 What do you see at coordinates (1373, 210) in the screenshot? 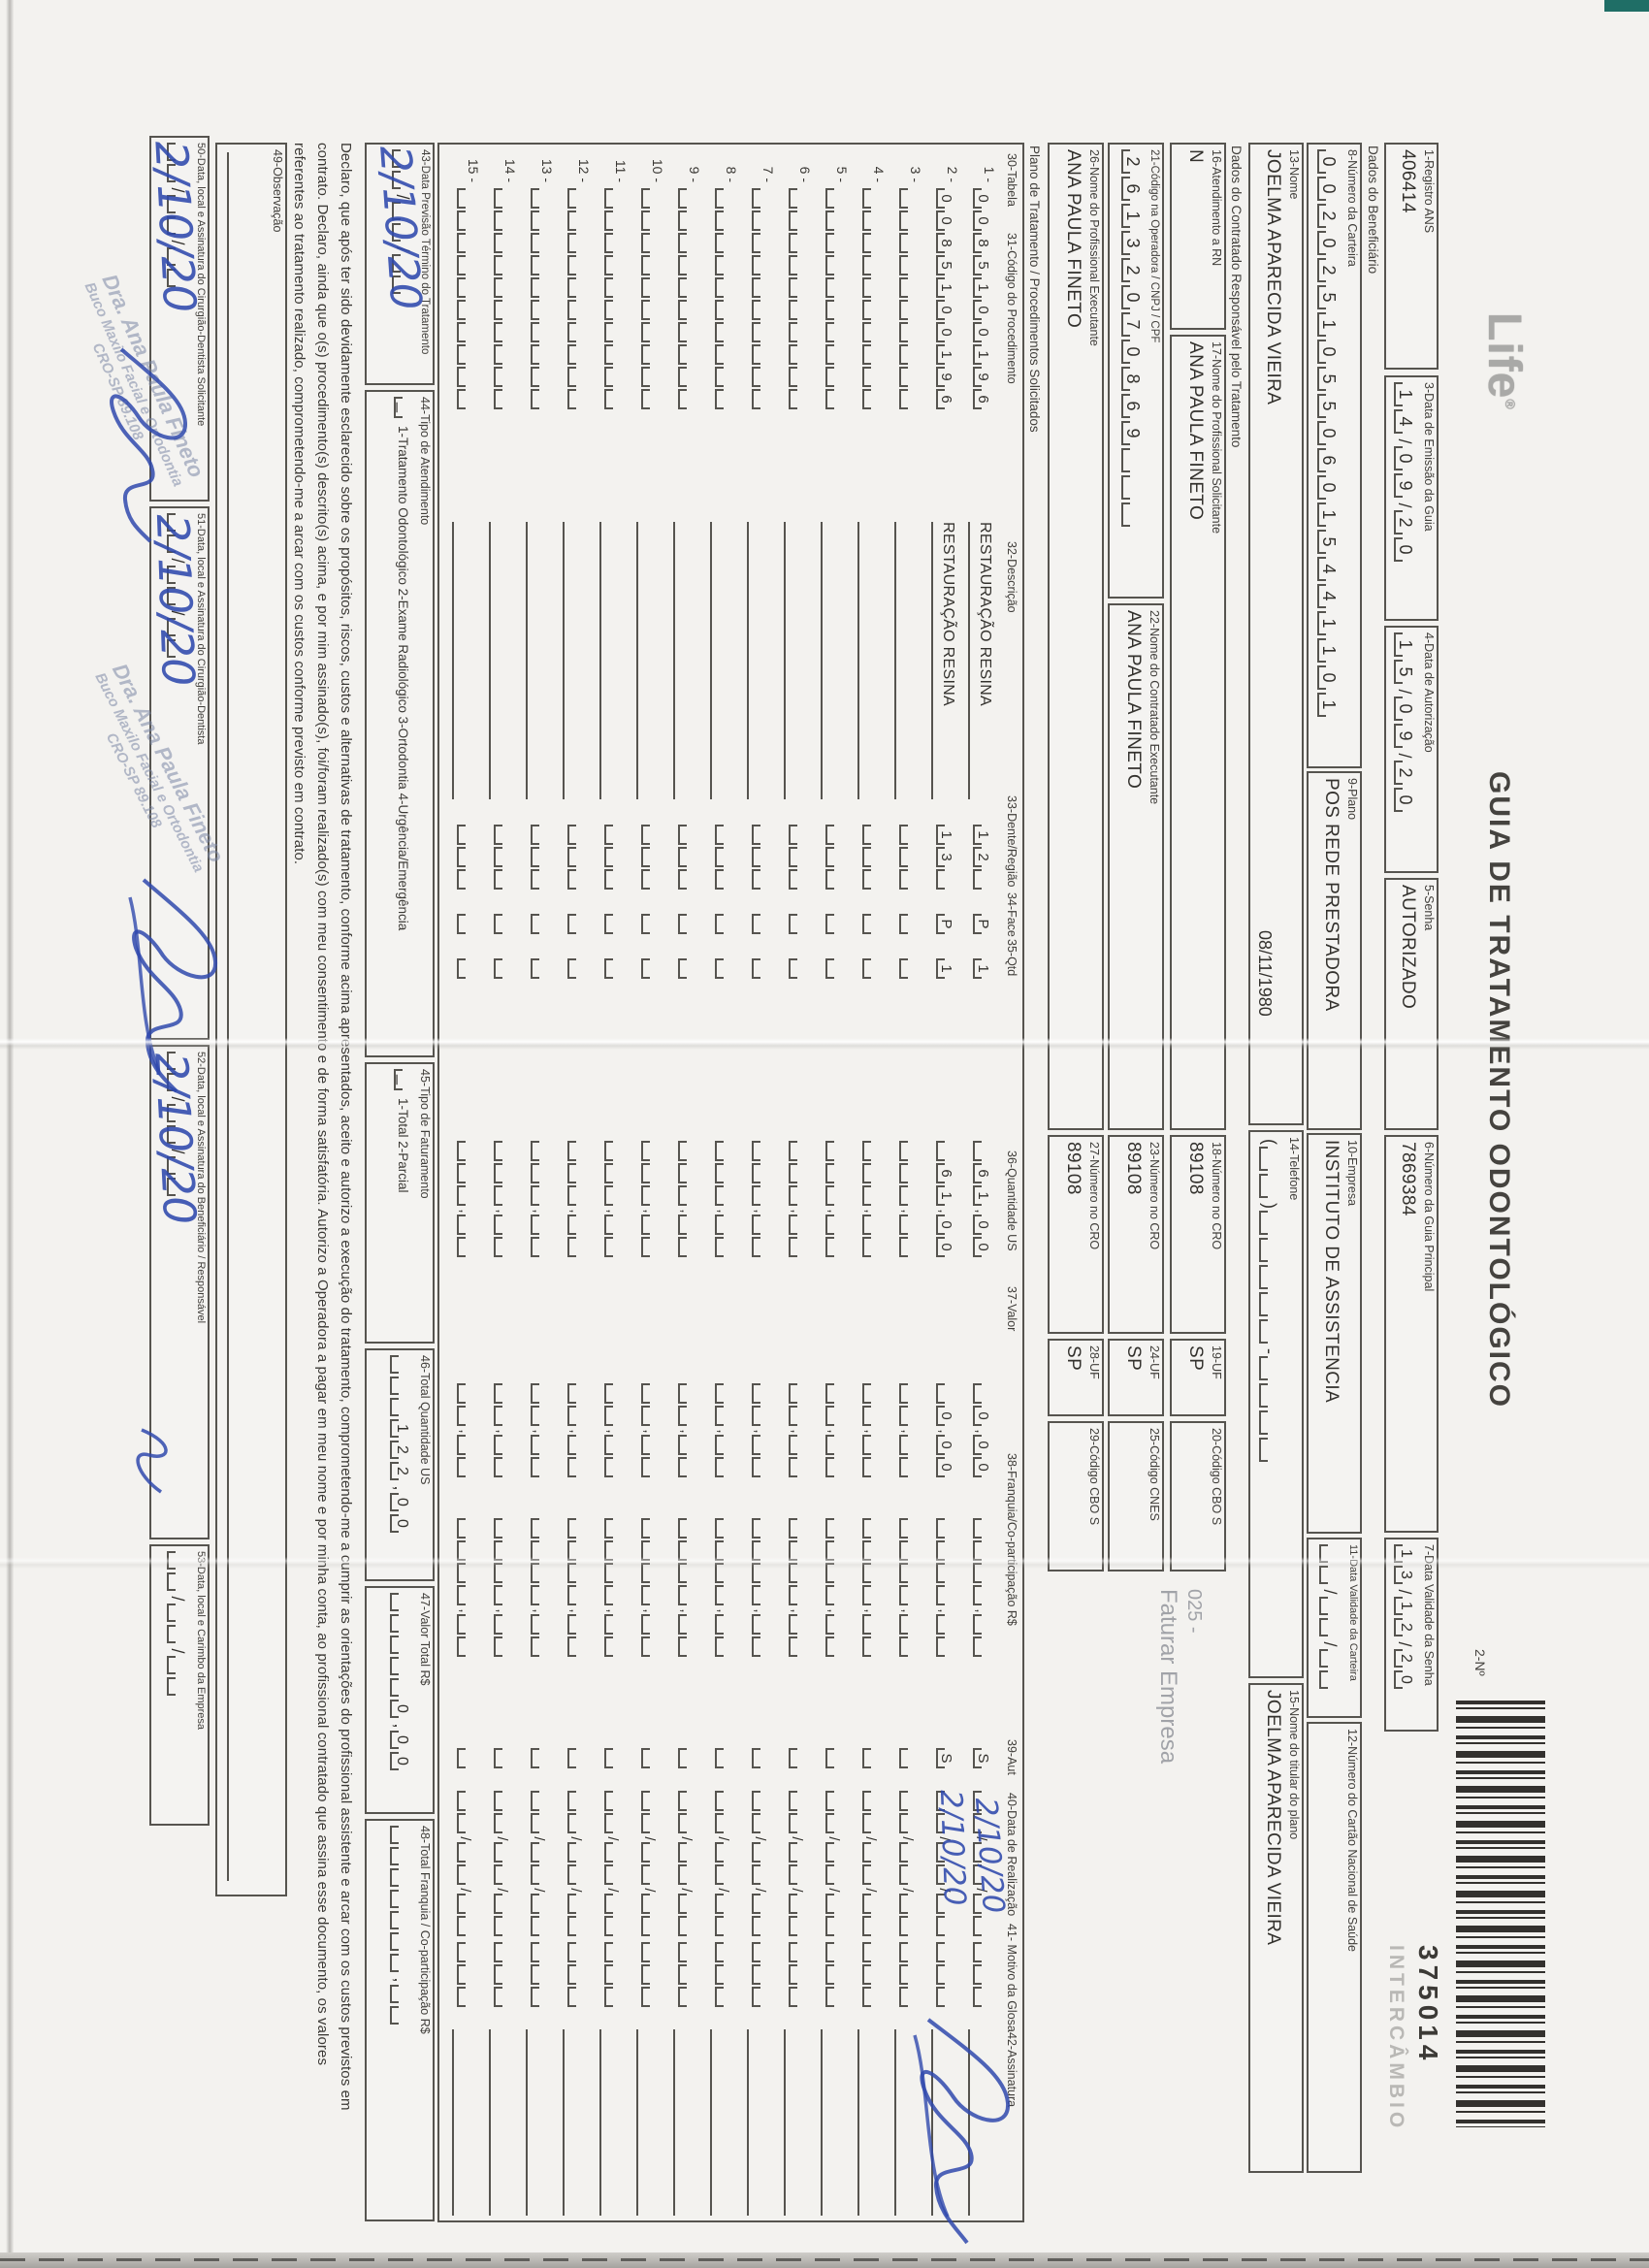
I see `section-beneficiario: Dados do Beneficiário` at bounding box center [1373, 210].